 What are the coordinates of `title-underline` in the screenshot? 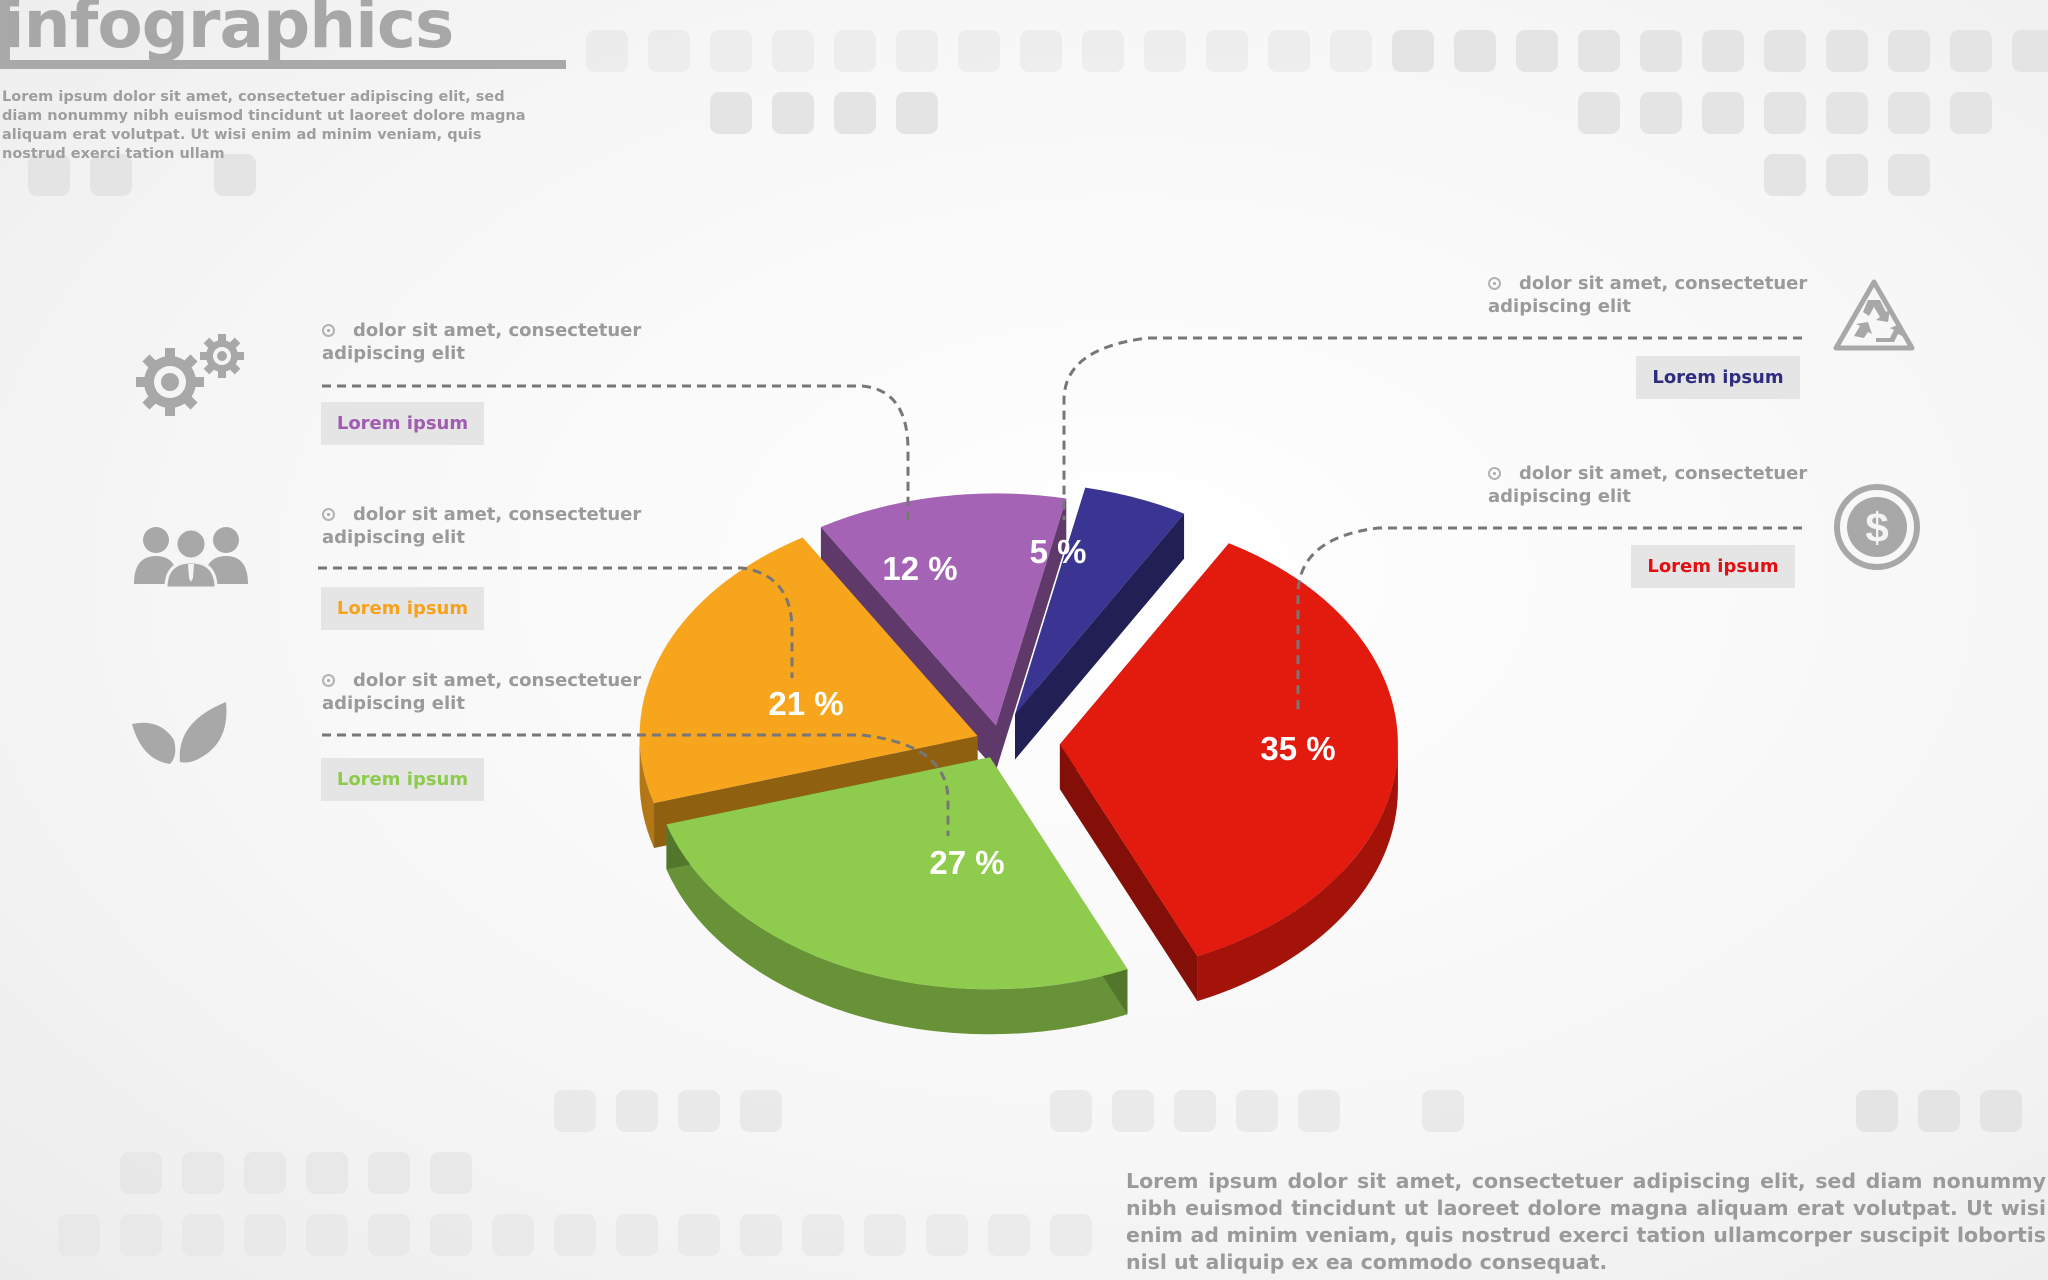 It's located at (283, 64).